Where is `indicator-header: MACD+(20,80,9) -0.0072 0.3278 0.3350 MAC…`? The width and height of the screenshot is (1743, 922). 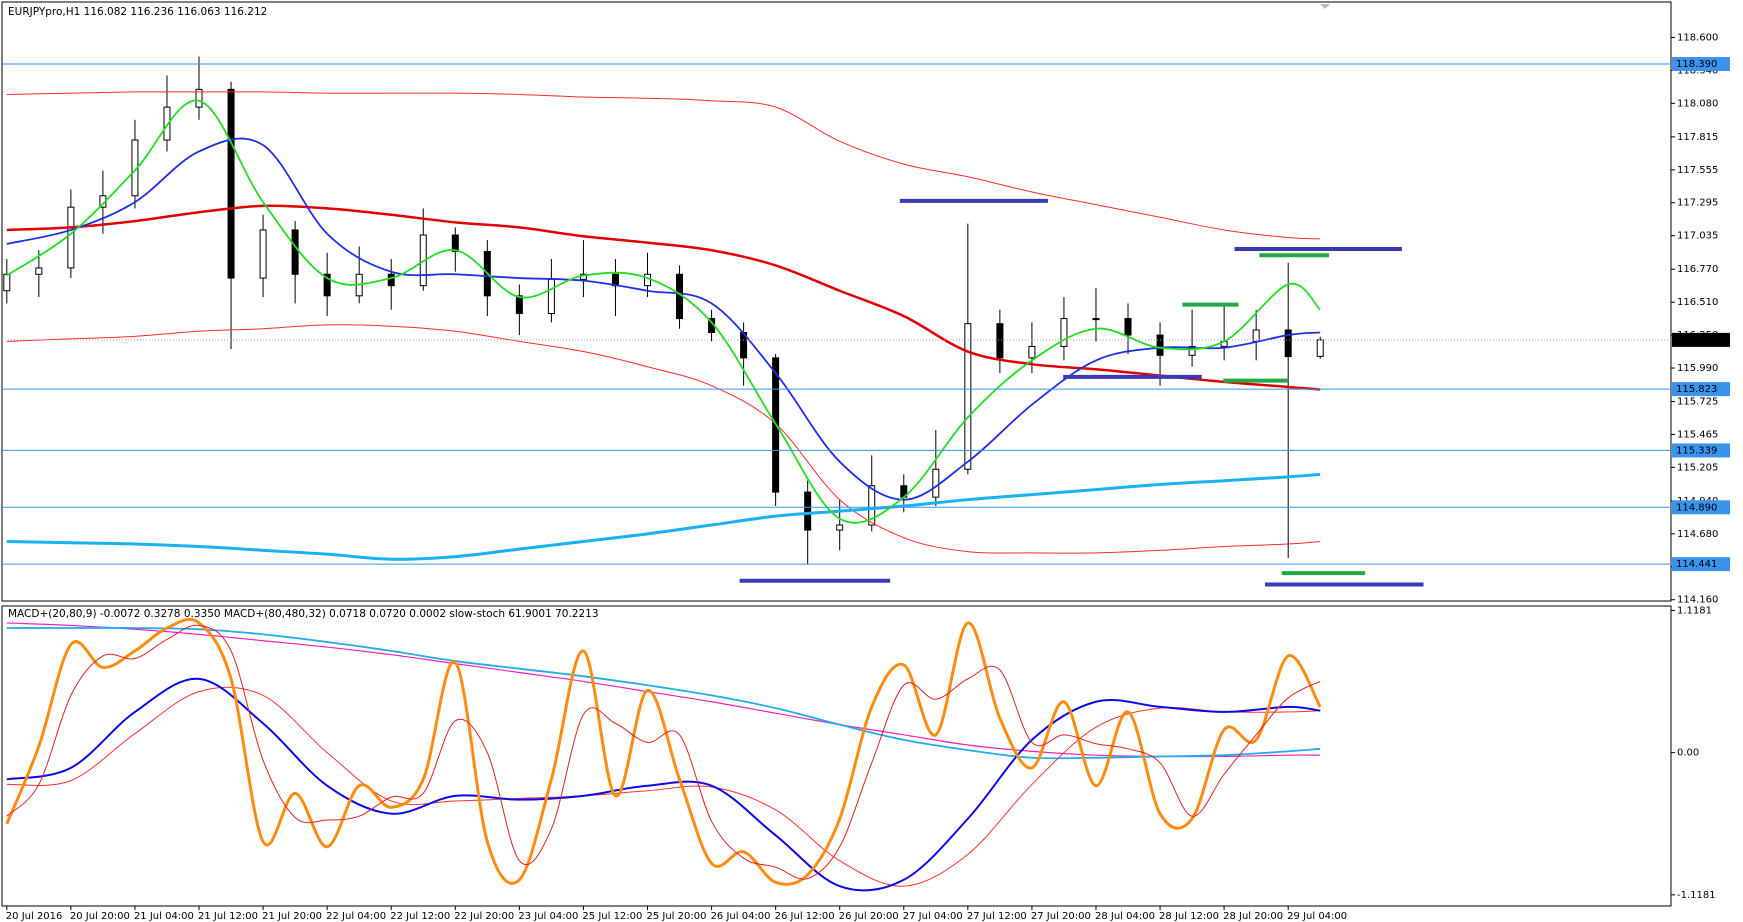 indicator-header: MACD+(20,80,9) -0.0072 0.3278 0.3350 MAC… is located at coordinates (303, 614).